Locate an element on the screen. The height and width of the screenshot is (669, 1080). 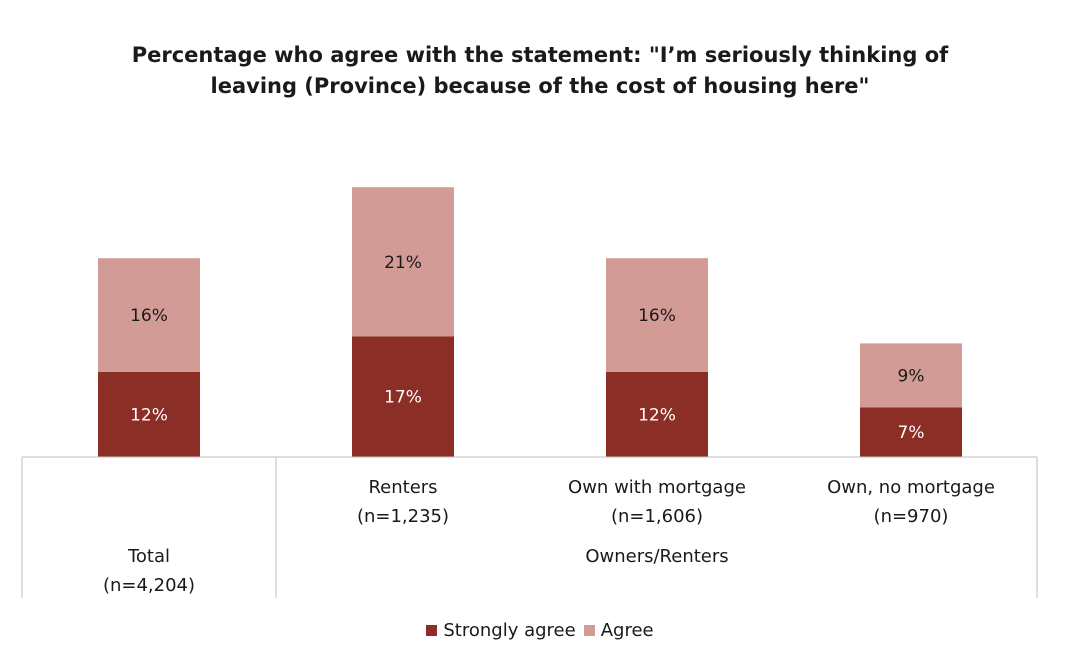
chart-legend: Strongly agree Agree is located at coordinates (540, 630).